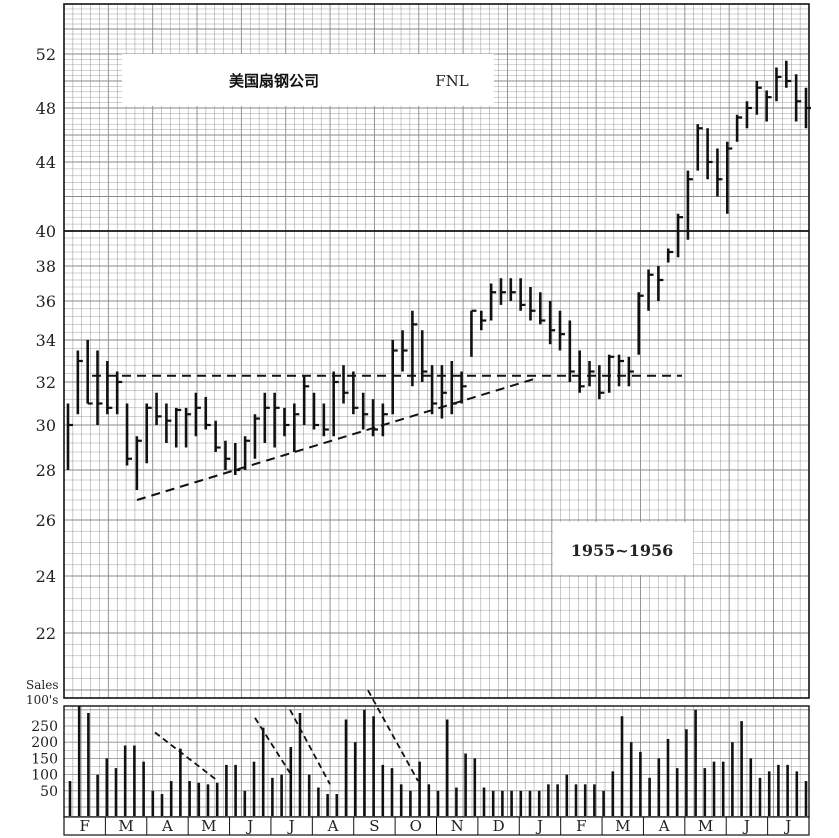 The height and width of the screenshot is (838, 839). What do you see at coordinates (46, 266) in the screenshot?
I see `y-tick-label: 38` at bounding box center [46, 266].